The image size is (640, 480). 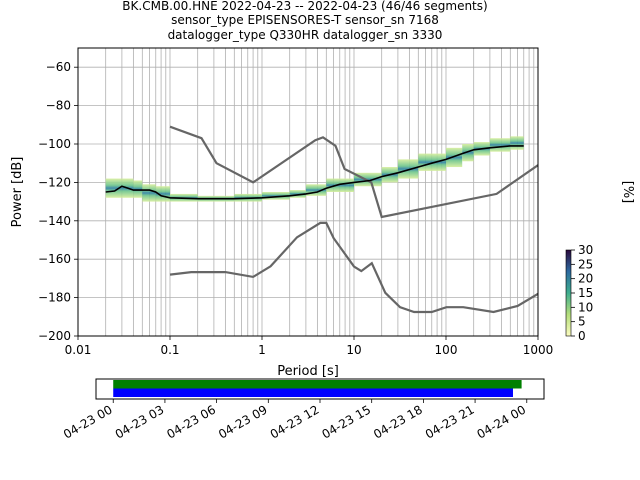 What do you see at coordinates (191, 421) in the screenshot?
I see `time-tick-label: 04-23 06` at bounding box center [191, 421].